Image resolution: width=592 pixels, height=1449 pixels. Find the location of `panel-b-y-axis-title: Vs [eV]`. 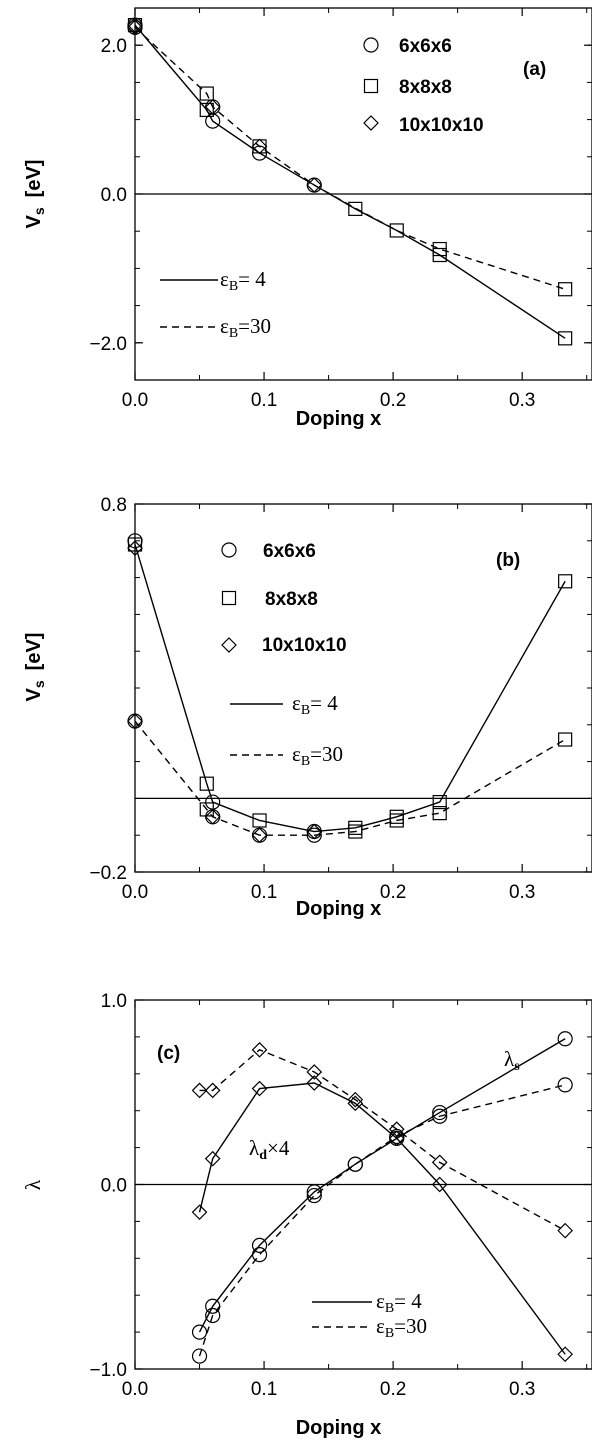

panel-b-y-axis-title: Vs [eV] is located at coordinates (35, 667).